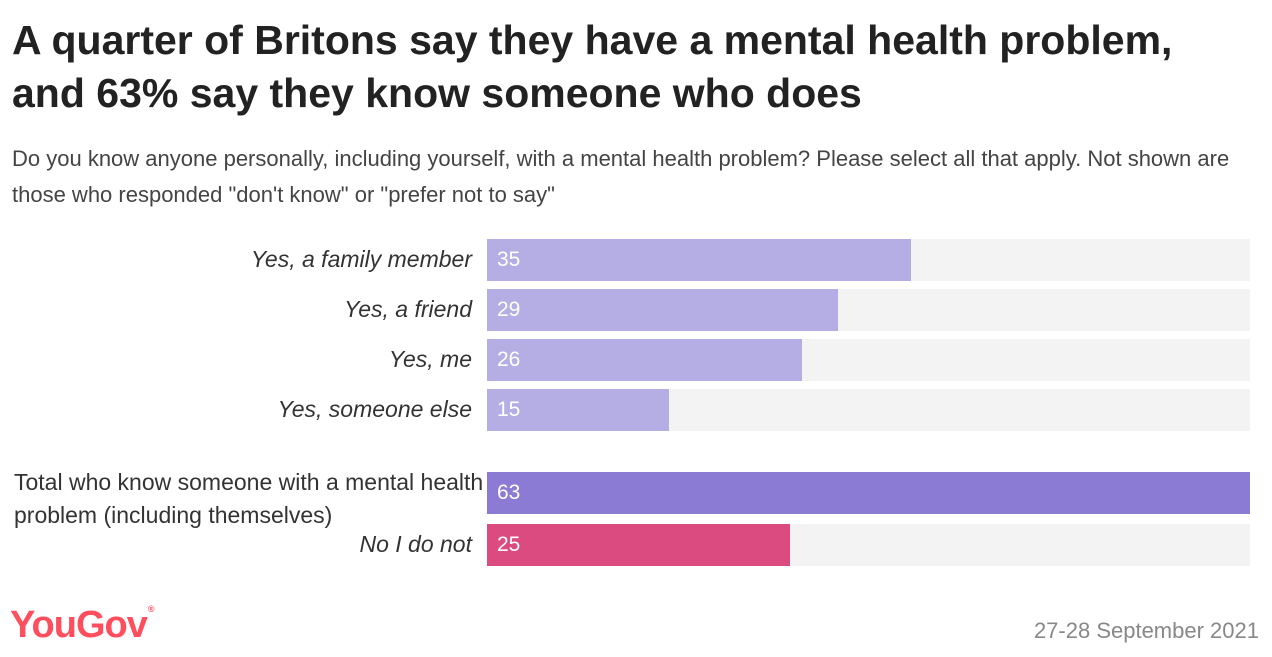 The width and height of the screenshot is (1272, 657). What do you see at coordinates (151, 609) in the screenshot?
I see `registered-mark: ®` at bounding box center [151, 609].